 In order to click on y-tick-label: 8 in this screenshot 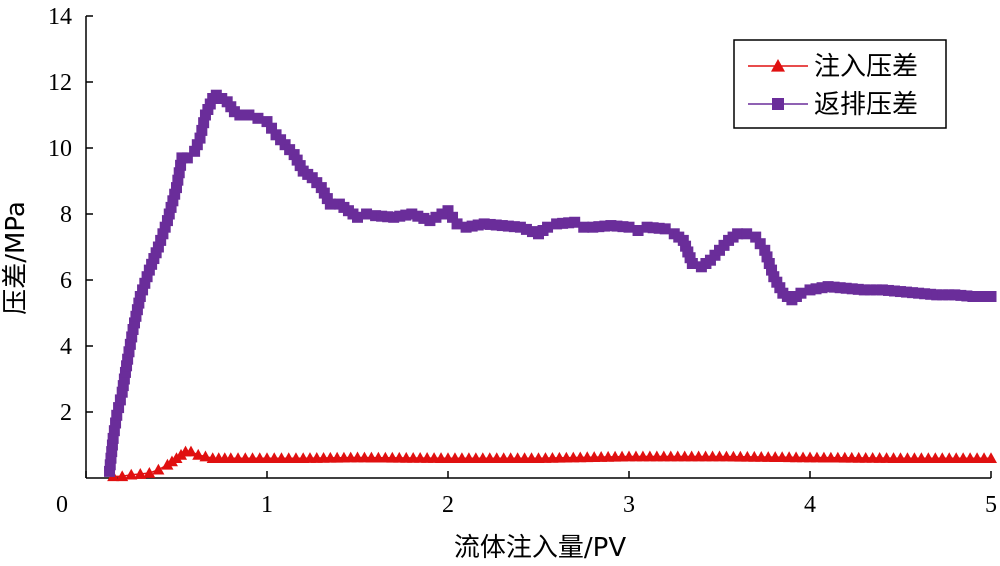, I will do `click(66, 215)`.